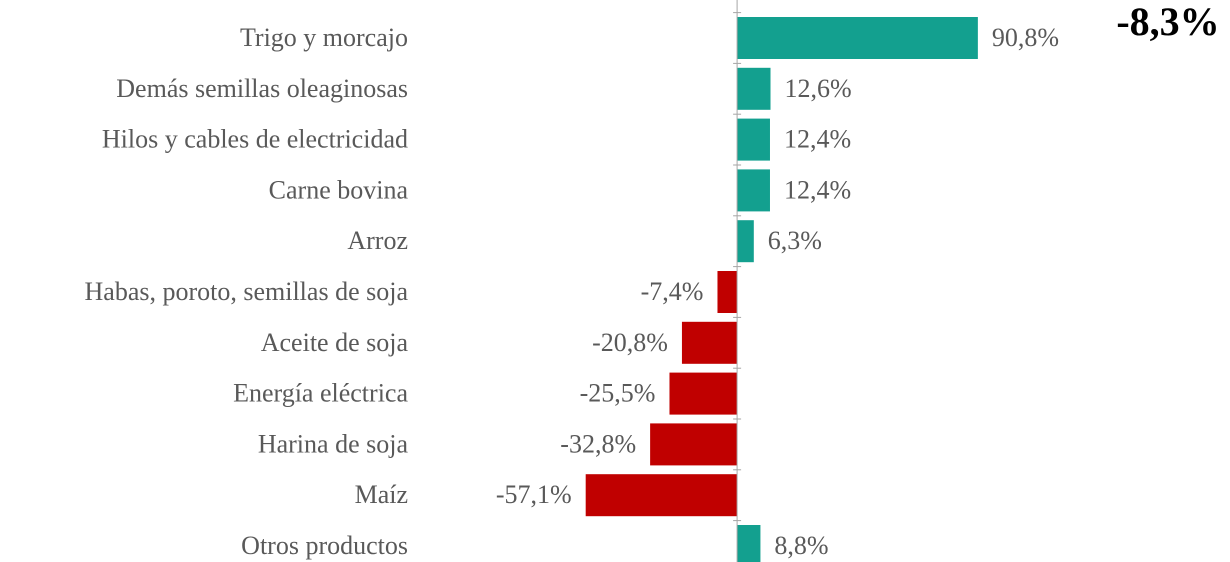 The height and width of the screenshot is (562, 1230). What do you see at coordinates (324, 37) in the screenshot?
I see `category-label: Trigo y morcajo` at bounding box center [324, 37].